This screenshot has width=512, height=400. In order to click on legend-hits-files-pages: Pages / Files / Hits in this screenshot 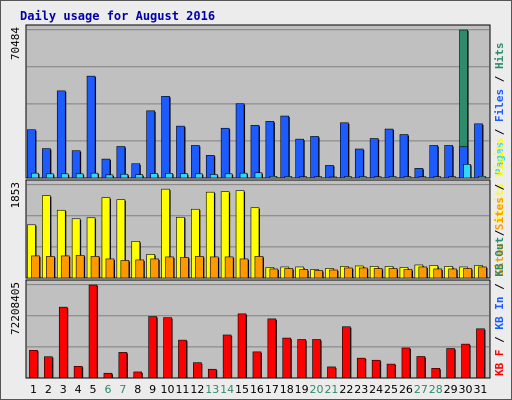, I will do `click(499, 109)`.